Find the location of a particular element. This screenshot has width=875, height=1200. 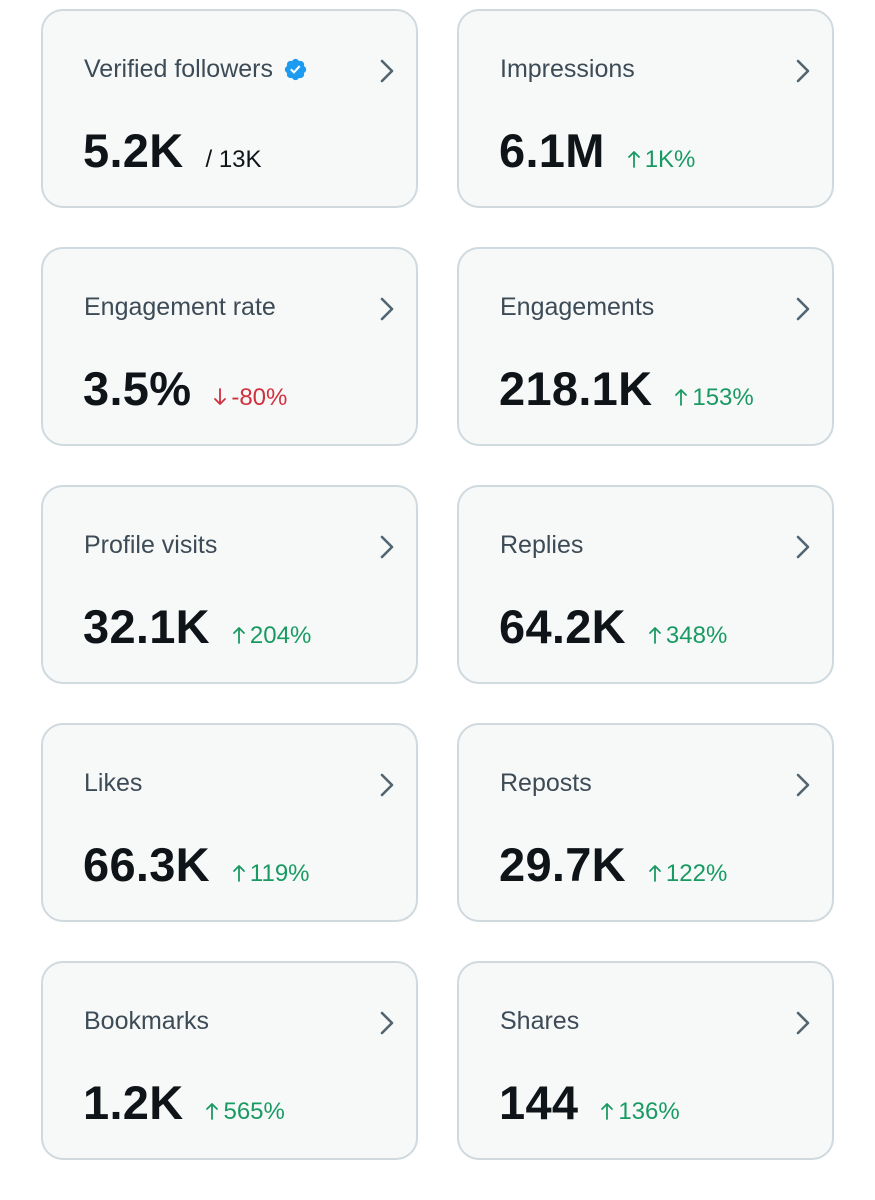

metric-value: 218.1K is located at coordinates (576, 388).